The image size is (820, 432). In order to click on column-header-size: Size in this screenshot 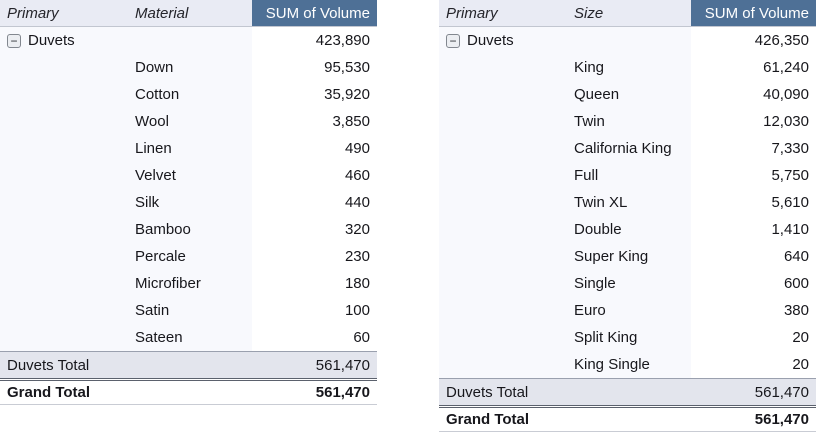, I will do `click(629, 13)`.